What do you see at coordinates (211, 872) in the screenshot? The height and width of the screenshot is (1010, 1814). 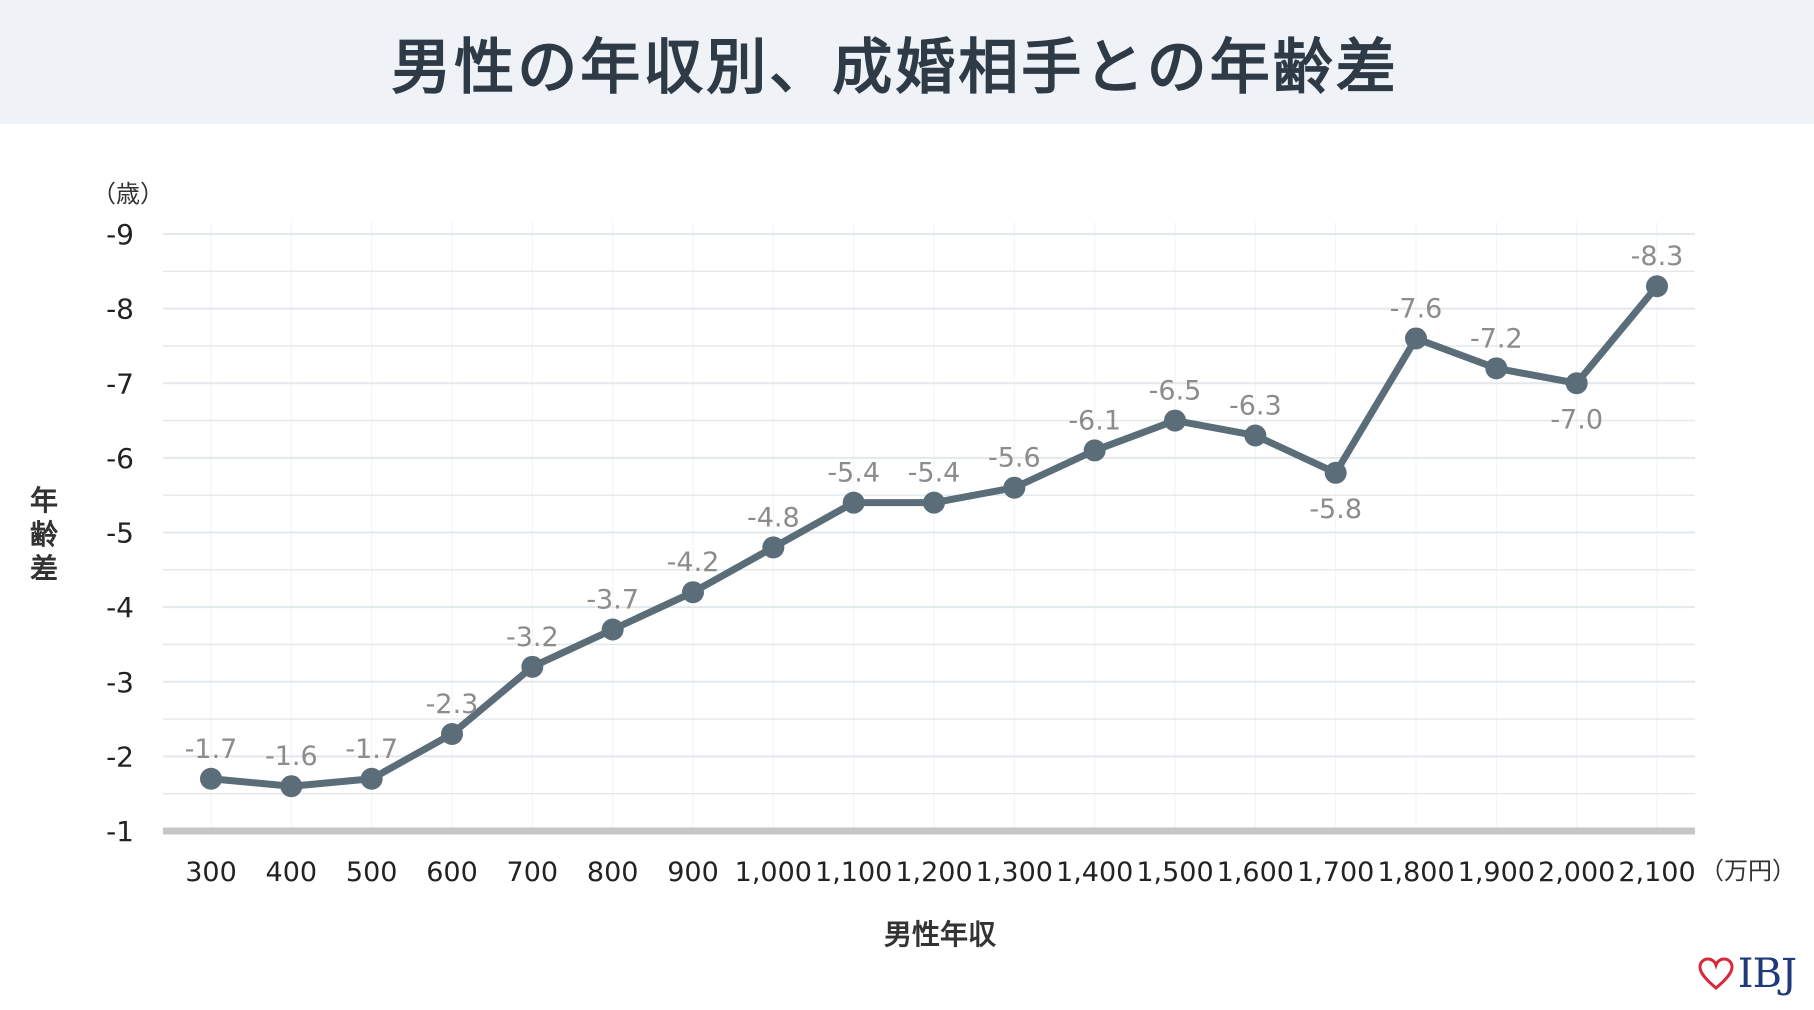 I see `x-tick-label: 300` at bounding box center [211, 872].